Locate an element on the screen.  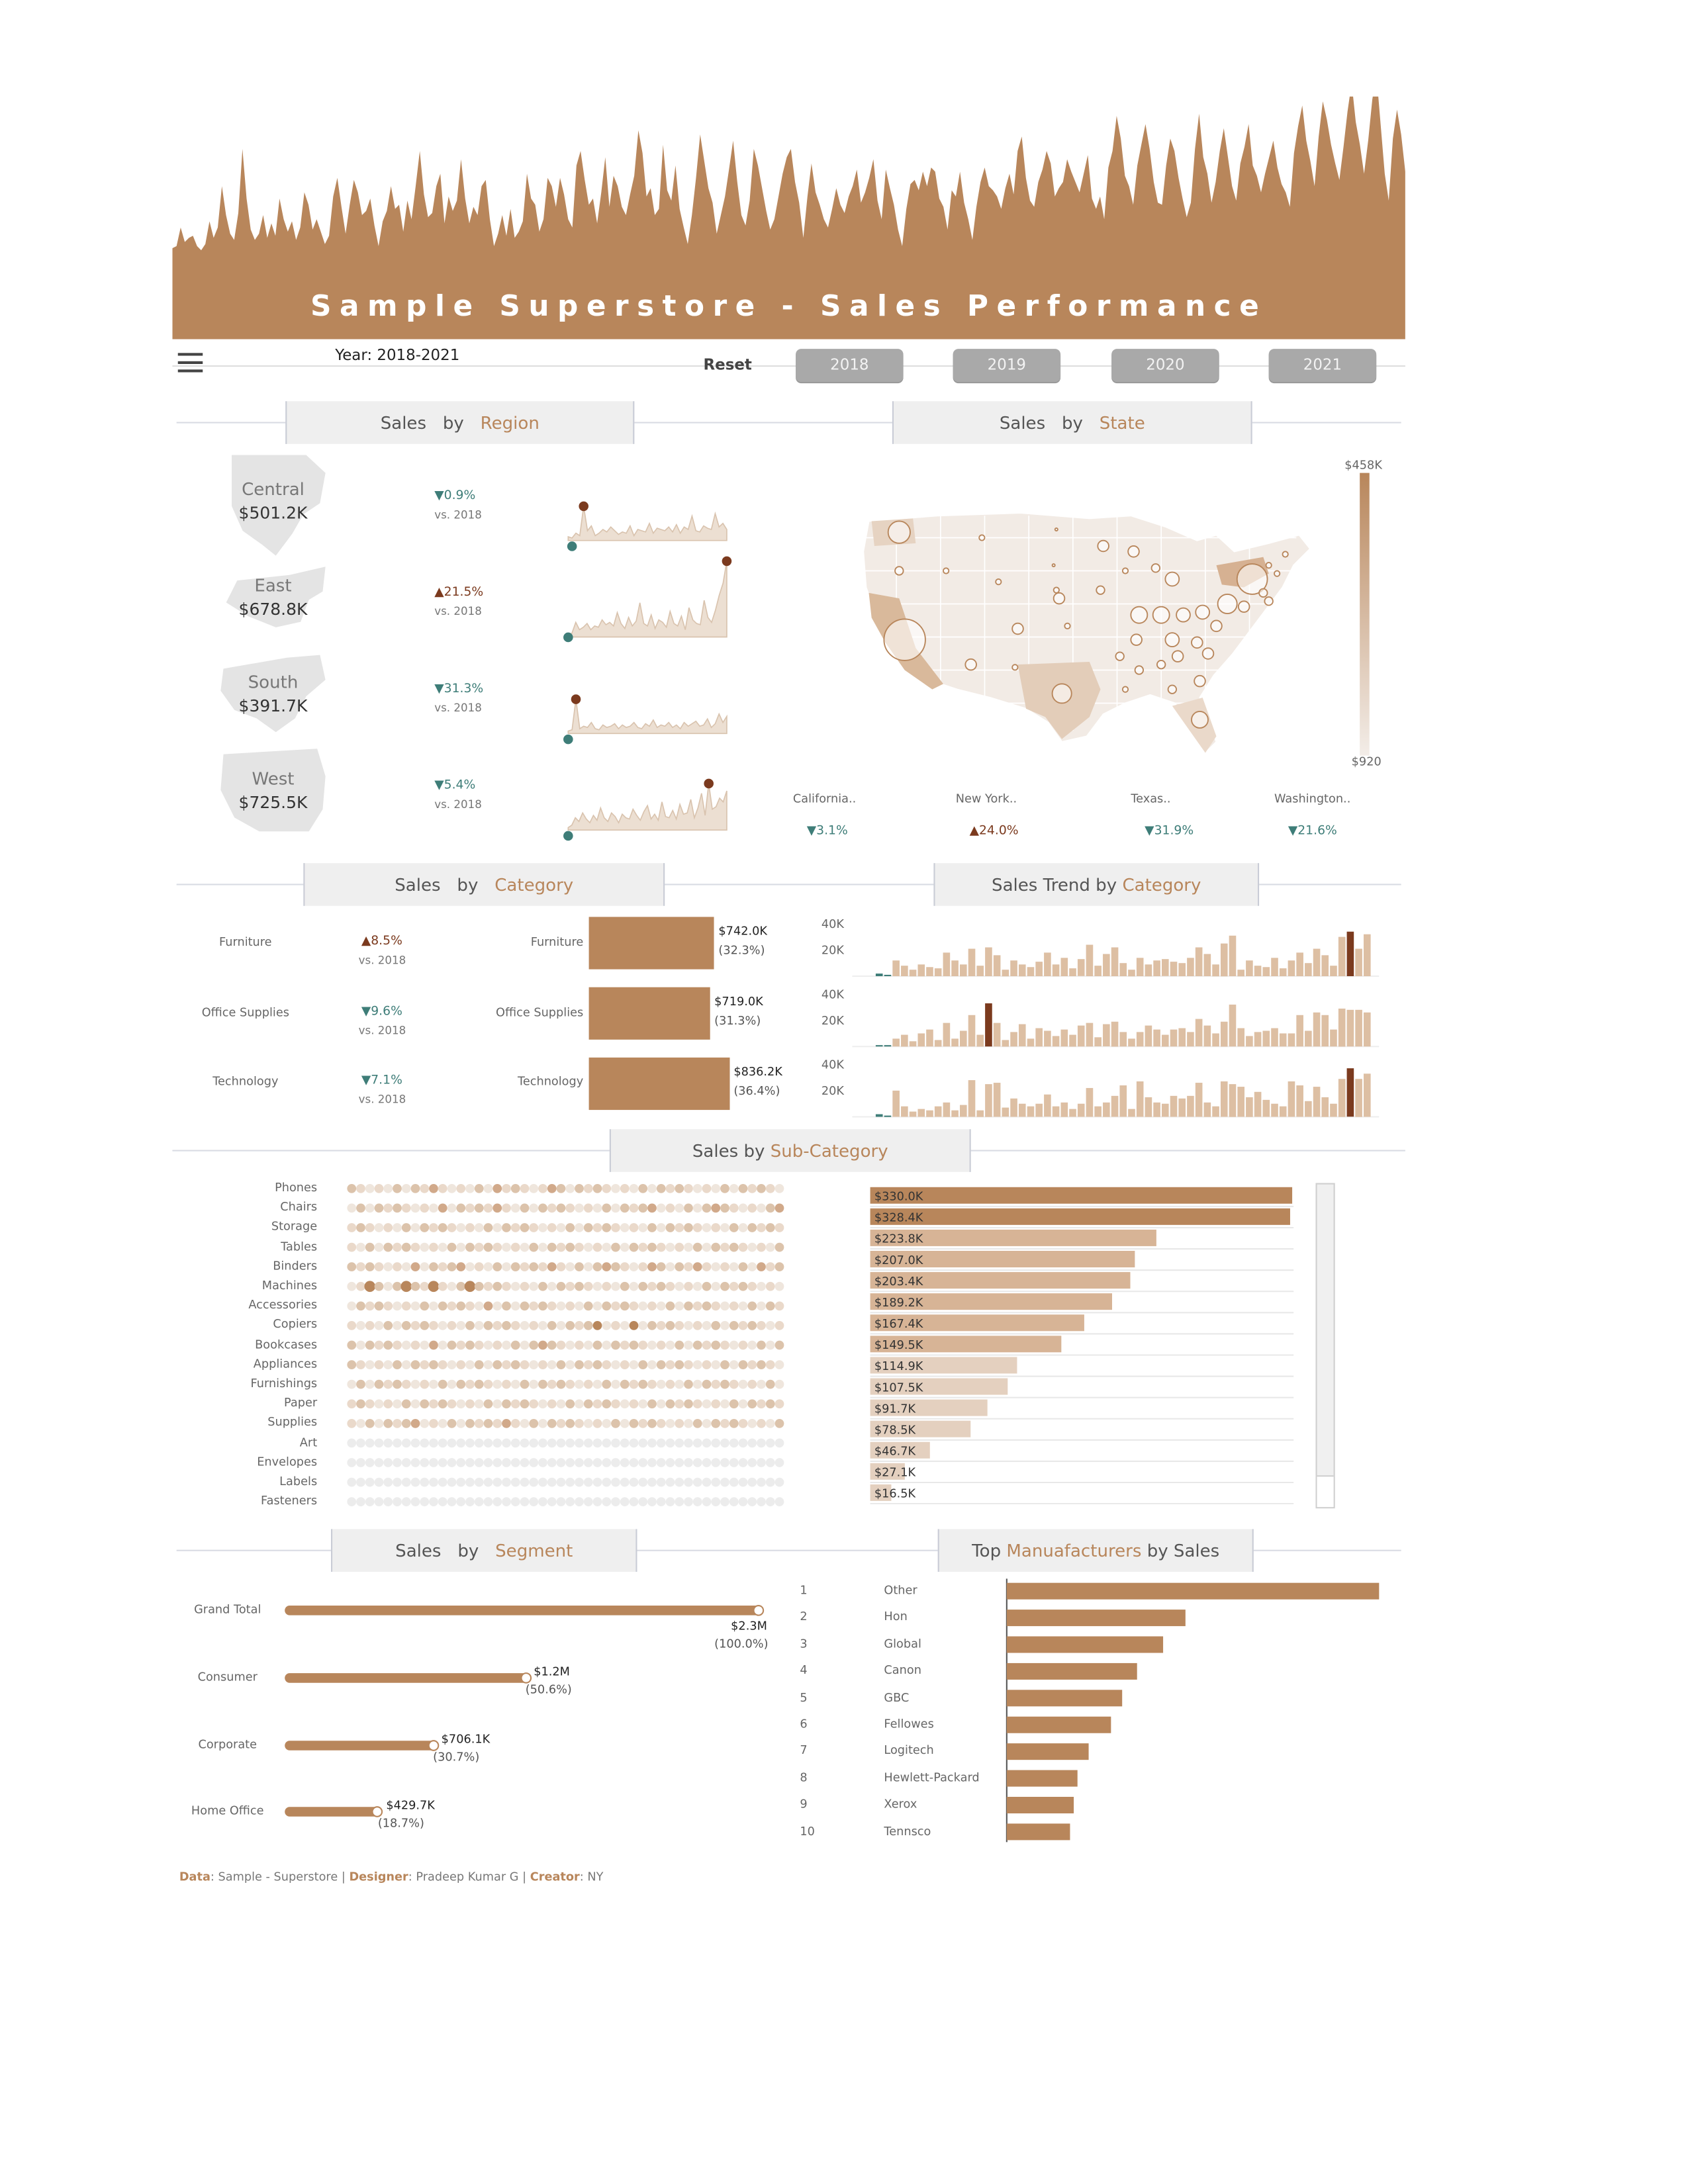
subcategory-dot-strips is located at coordinates (565, 1345).